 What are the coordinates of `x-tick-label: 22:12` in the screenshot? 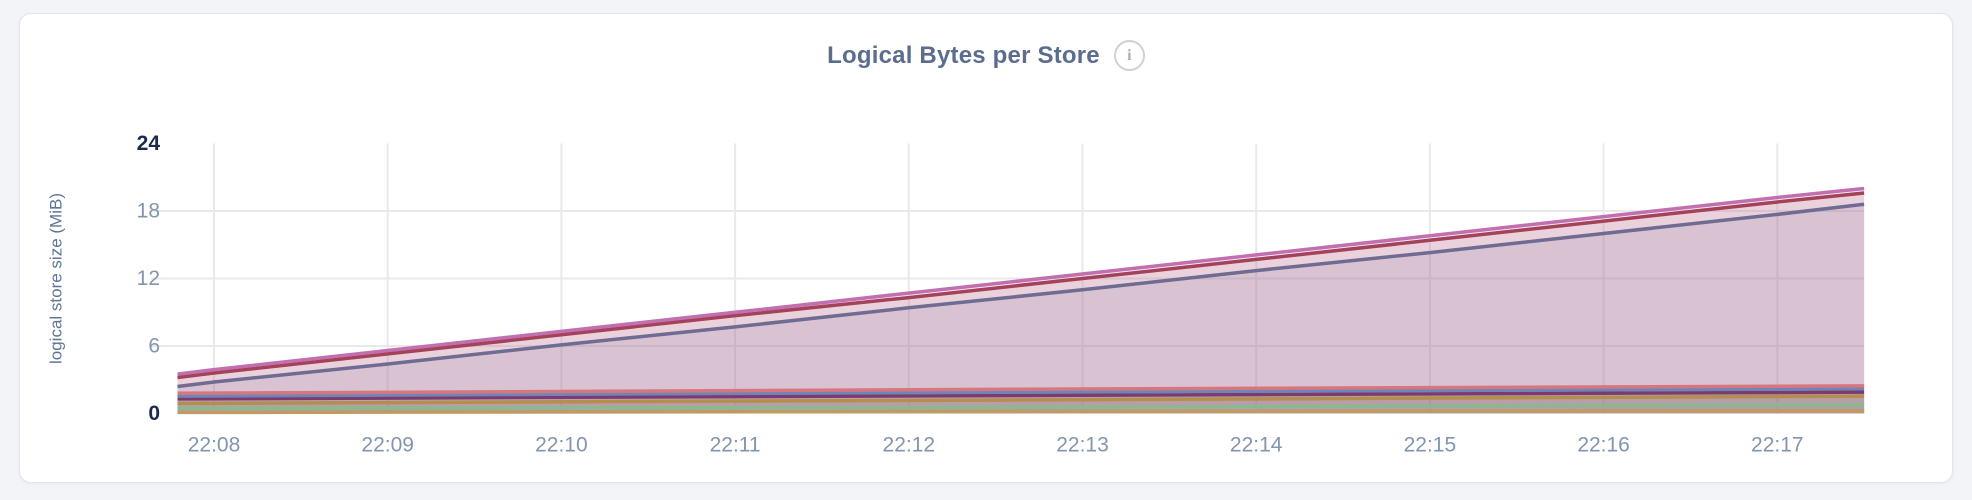 It's located at (909, 444).